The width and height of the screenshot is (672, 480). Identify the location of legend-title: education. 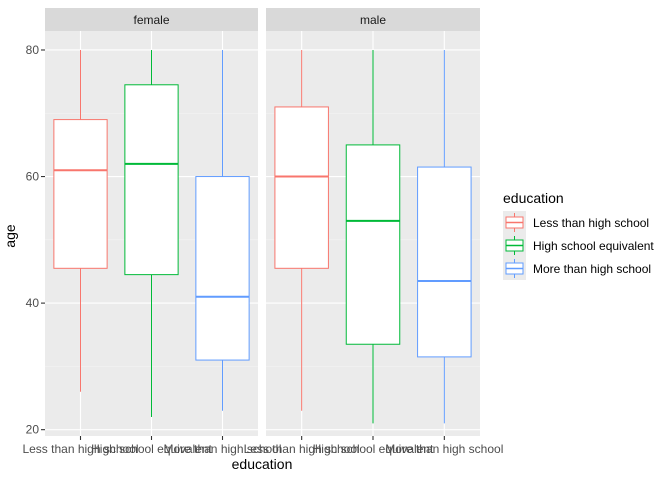
(533, 198).